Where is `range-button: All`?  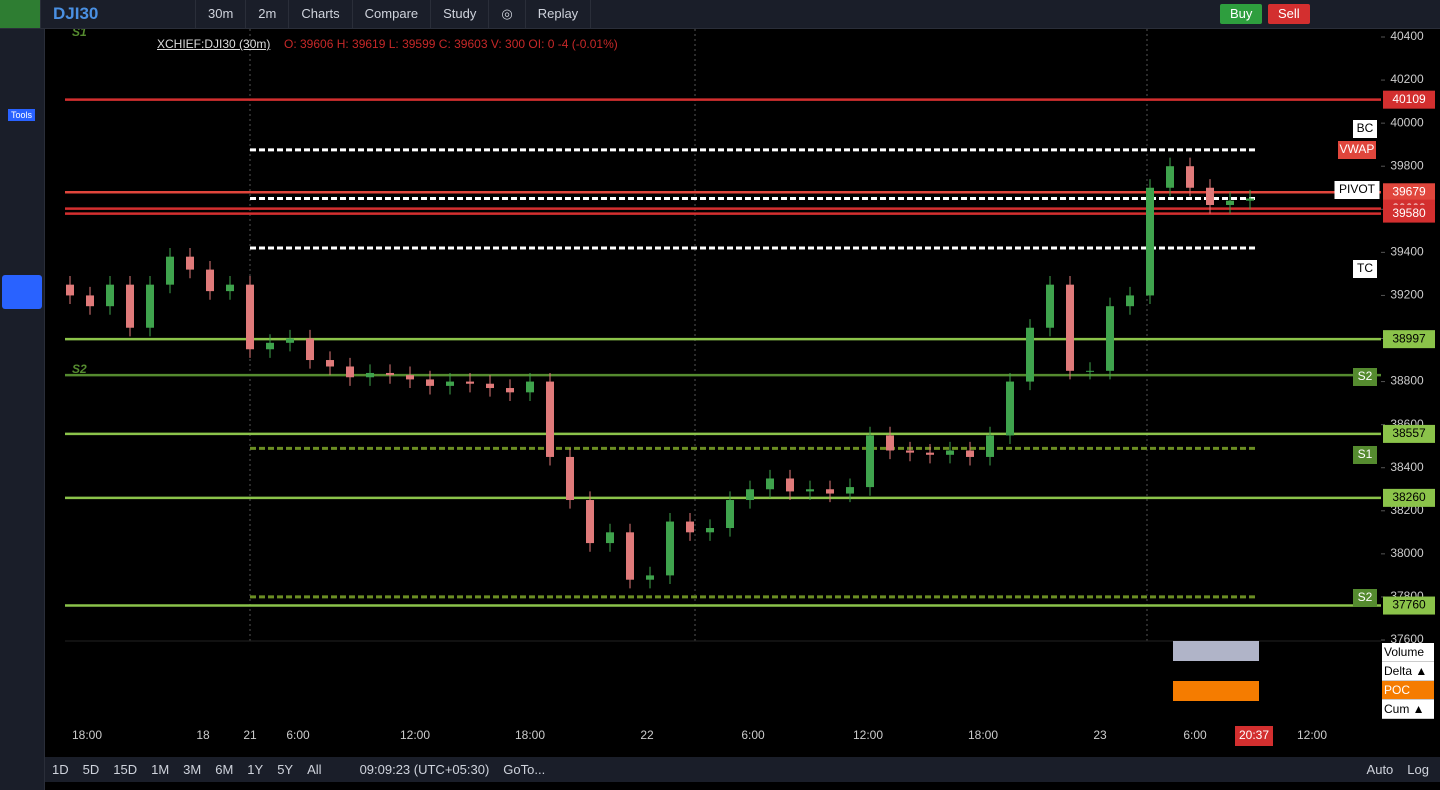 range-button: All is located at coordinates (314, 769).